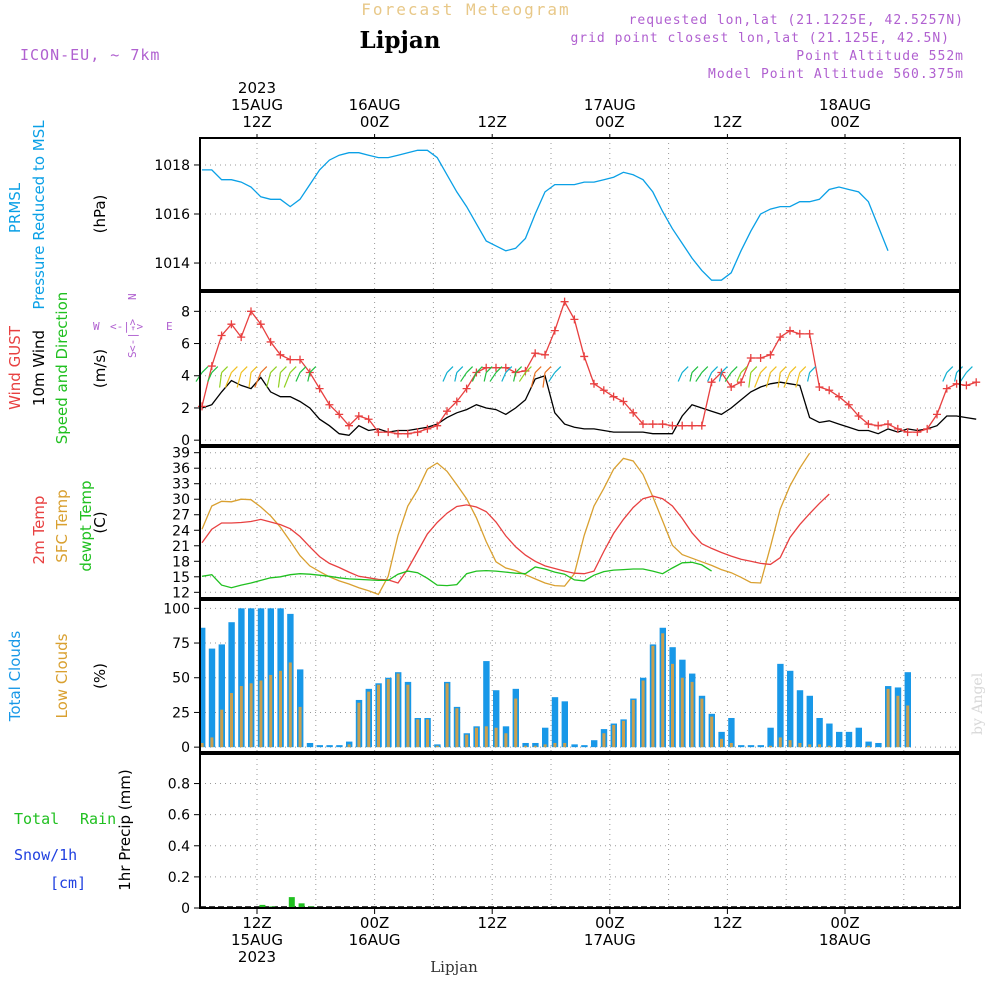 The width and height of the screenshot is (1000, 1000). What do you see at coordinates (181, 578) in the screenshot?
I see `ytick-label-temperature: 15` at bounding box center [181, 578].